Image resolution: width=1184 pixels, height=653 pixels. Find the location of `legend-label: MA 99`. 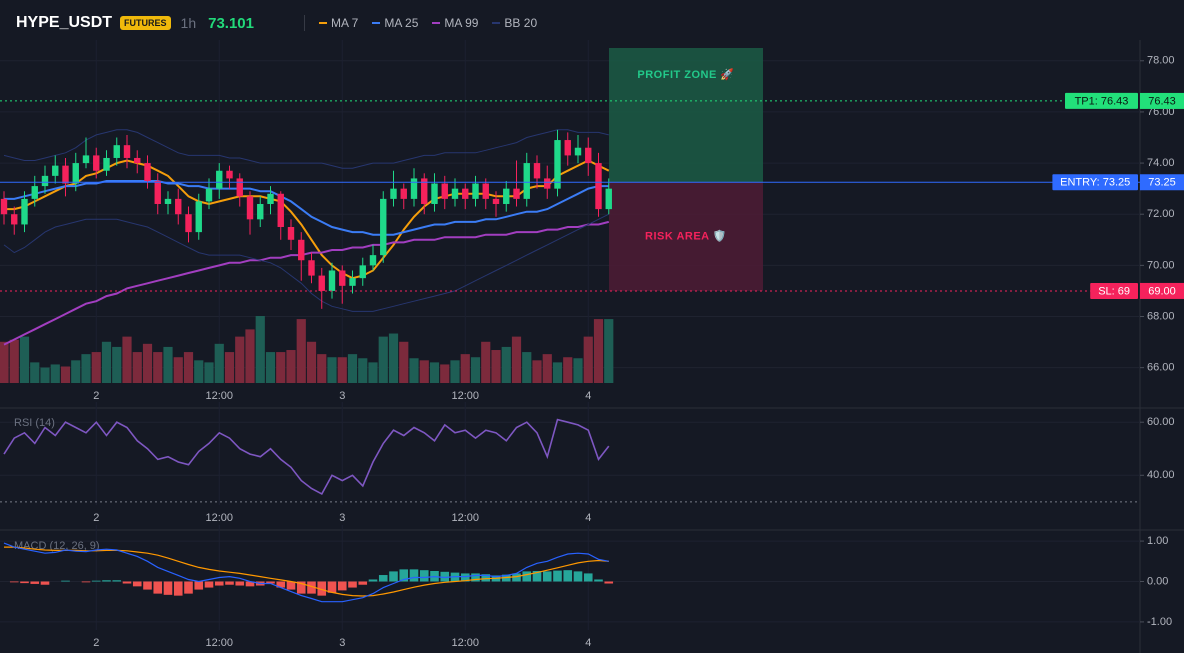

legend-label: MA 99 is located at coordinates (461, 23).